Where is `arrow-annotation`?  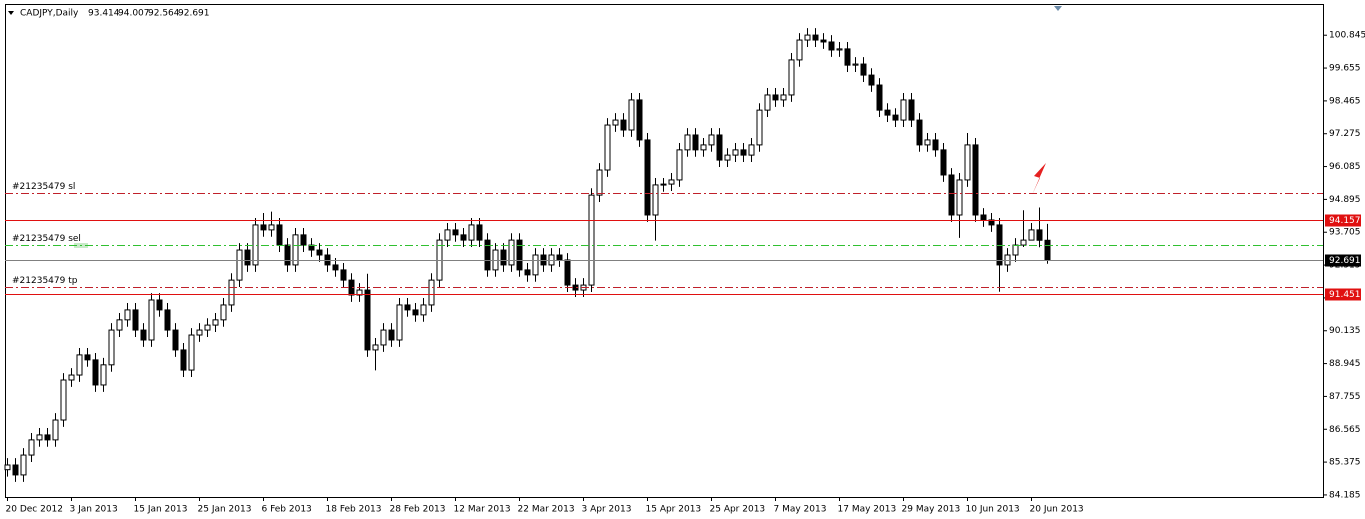
arrow-annotation is located at coordinates (1039, 179).